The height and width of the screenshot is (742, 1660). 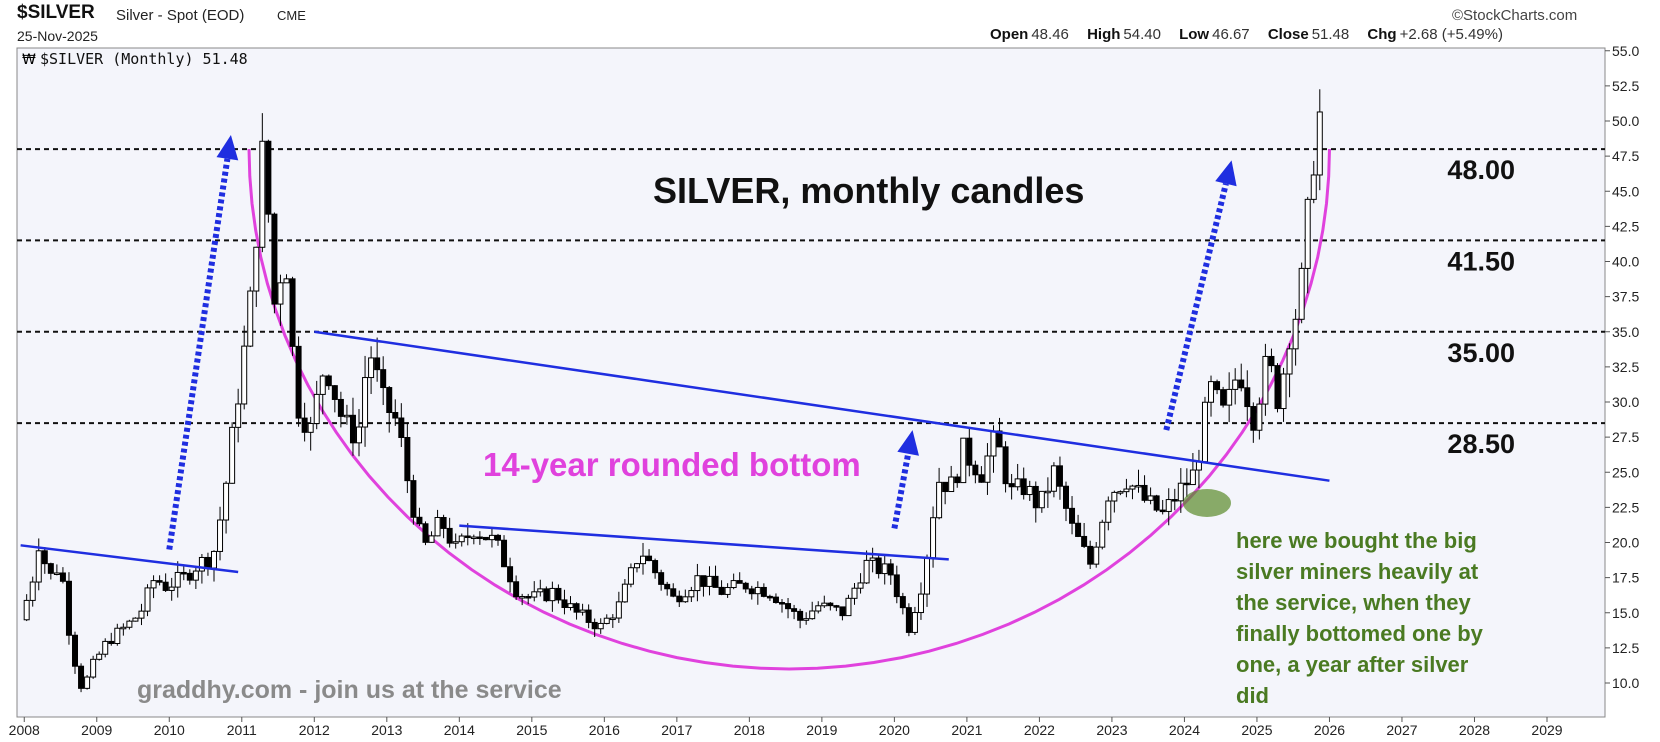 What do you see at coordinates (1625, 367) in the screenshot?
I see `y-tick-label: 32.5` at bounding box center [1625, 367].